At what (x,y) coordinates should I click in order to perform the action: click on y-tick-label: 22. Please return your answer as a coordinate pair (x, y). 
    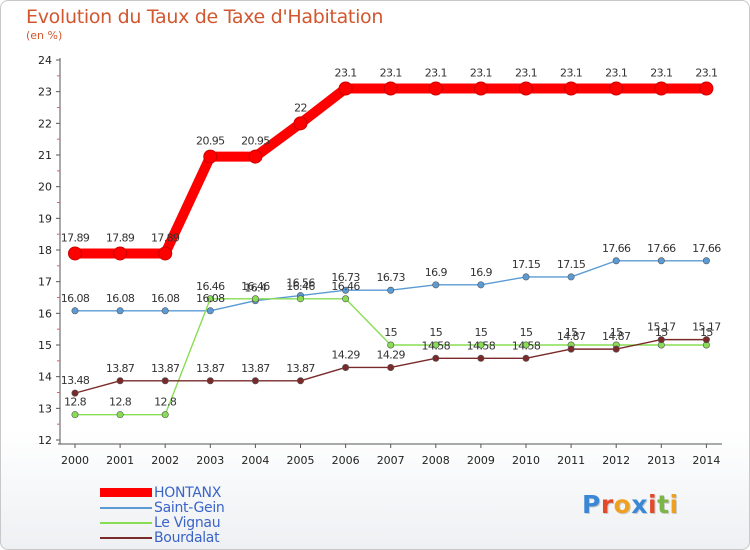
    Looking at the image, I should click on (45, 123).